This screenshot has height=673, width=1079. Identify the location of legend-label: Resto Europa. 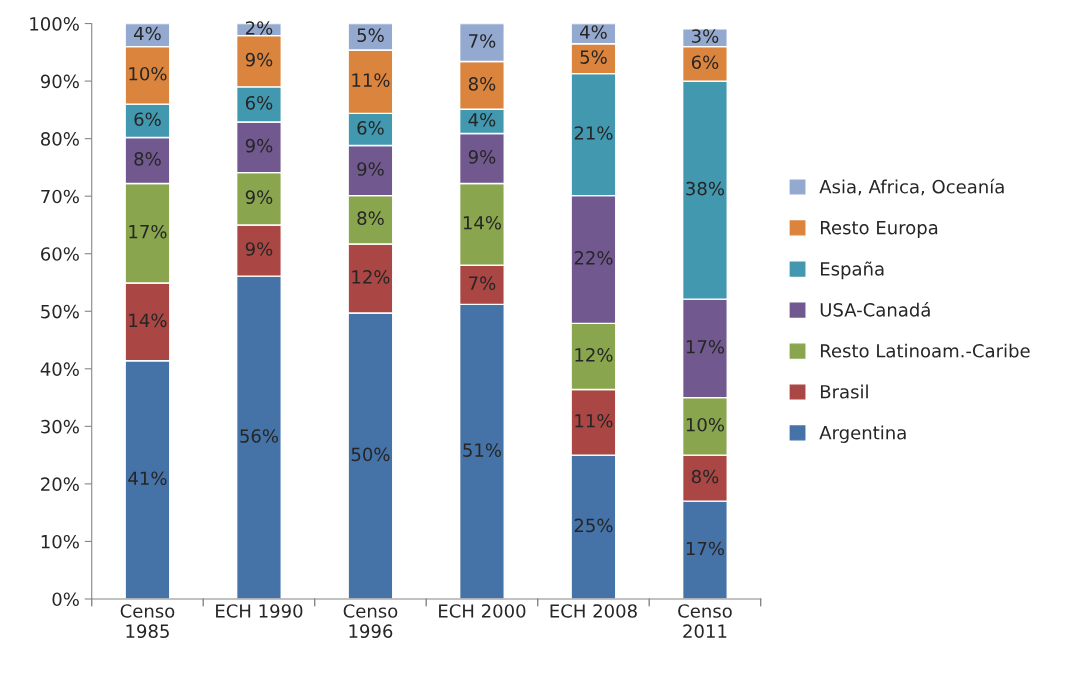
(879, 229).